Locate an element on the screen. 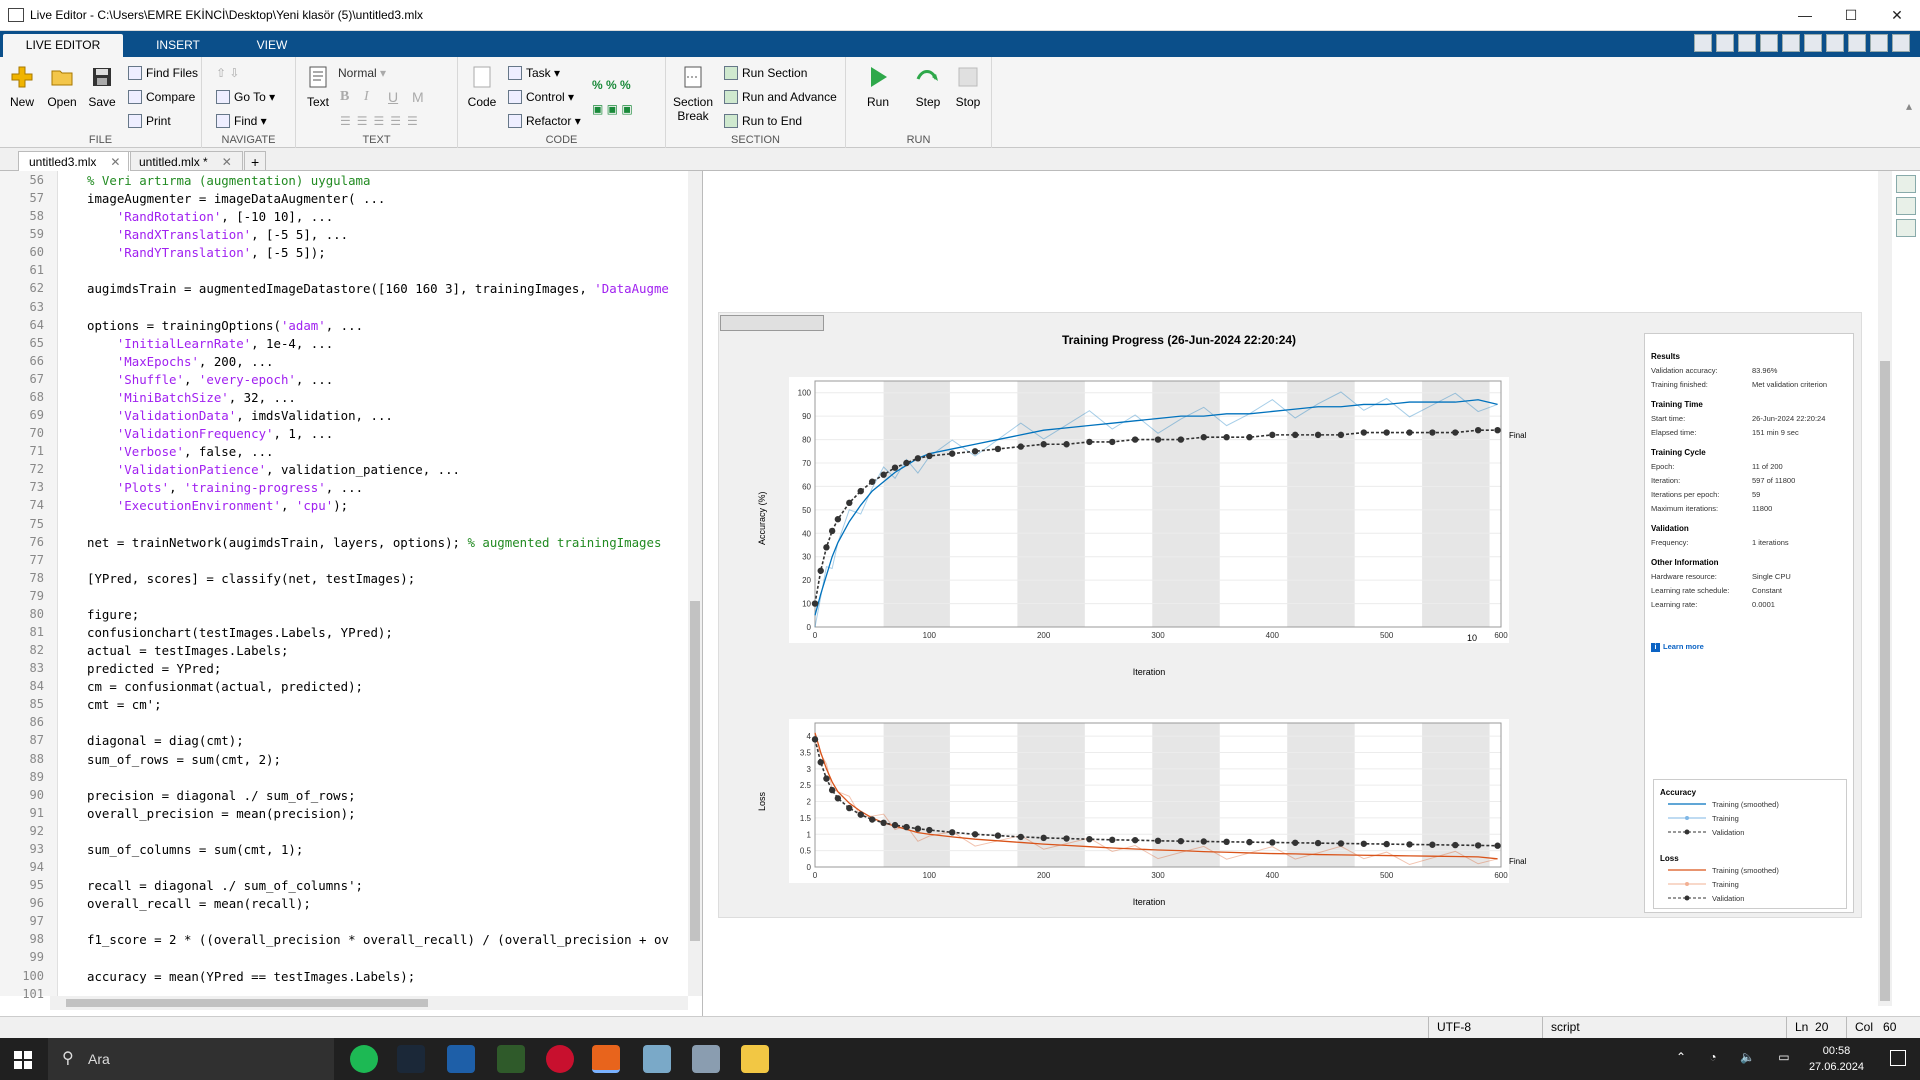 Image resolution: width=1920 pixels, height=1080 pixels. run-to-end-button: Run to End is located at coordinates (763, 121).